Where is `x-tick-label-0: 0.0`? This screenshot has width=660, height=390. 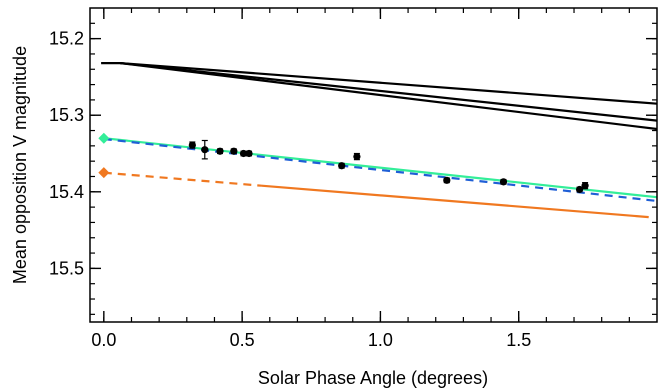 x-tick-label-0: 0.0 is located at coordinates (103, 340).